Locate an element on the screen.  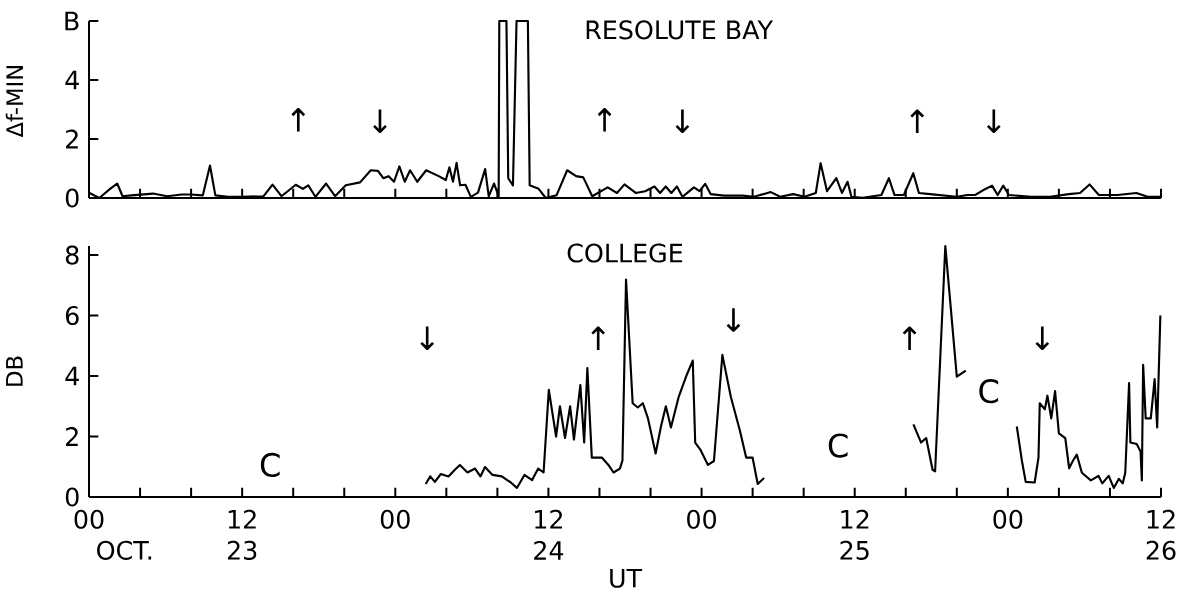
y-tick-label: 6 is located at coordinates (72, 315).